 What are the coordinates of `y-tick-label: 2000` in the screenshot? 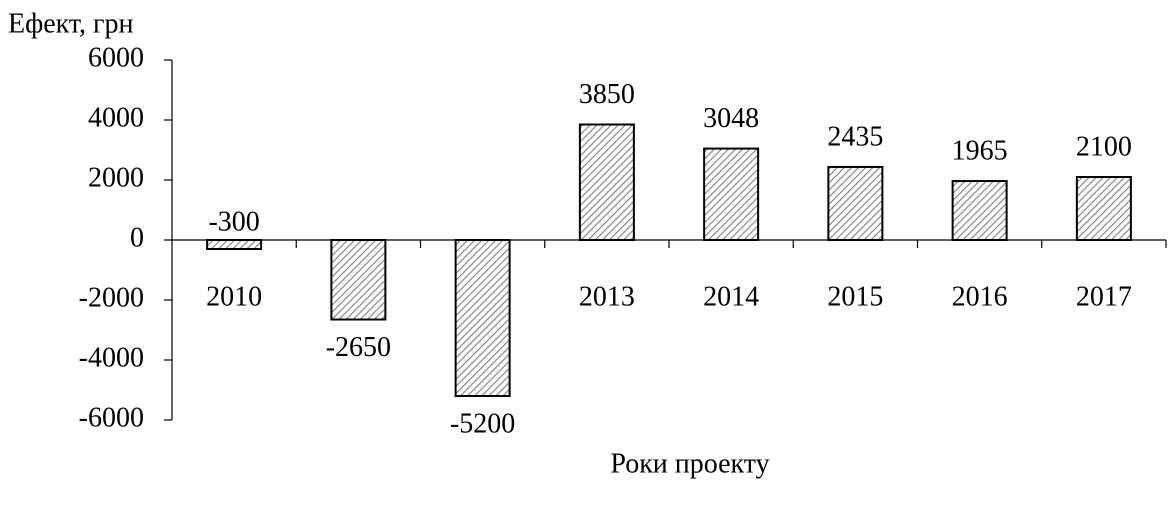 It's located at (116, 177).